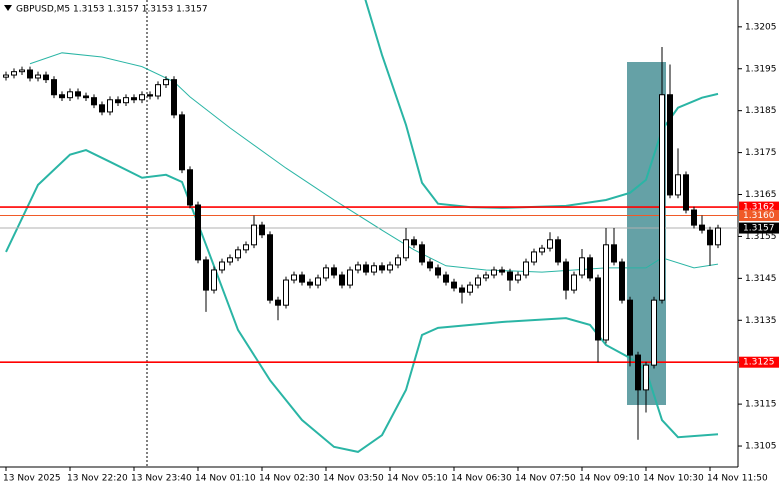 This screenshot has width=781, height=489. I want to click on y-tick-label: 1.3145, so click(761, 279).